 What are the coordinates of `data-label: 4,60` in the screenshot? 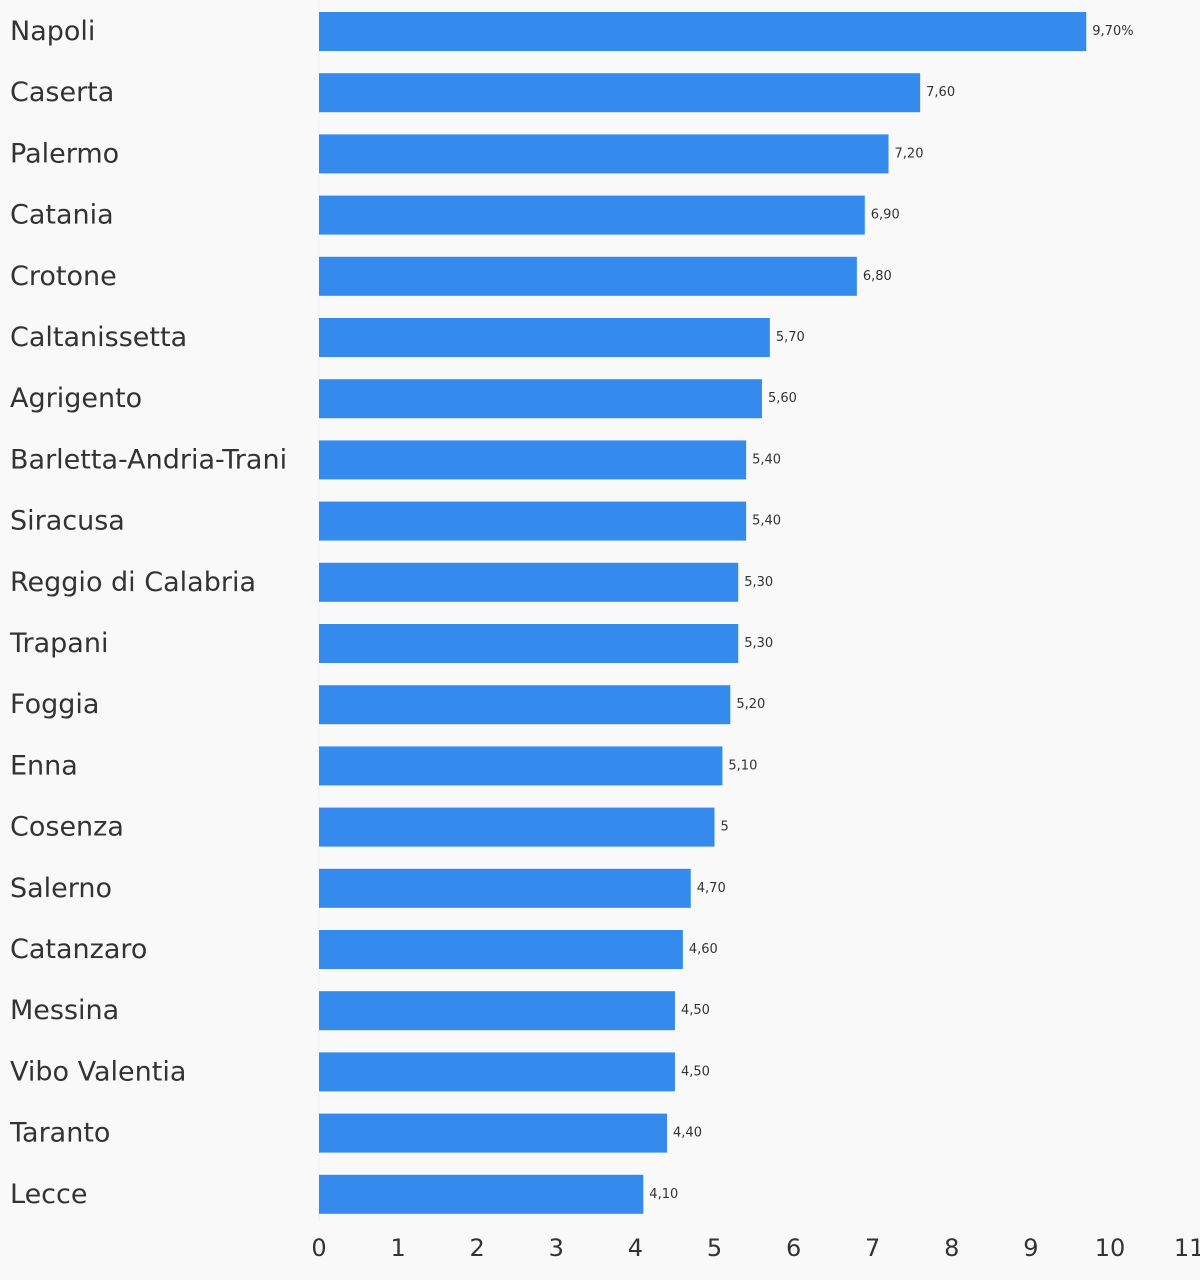 It's located at (703, 949).